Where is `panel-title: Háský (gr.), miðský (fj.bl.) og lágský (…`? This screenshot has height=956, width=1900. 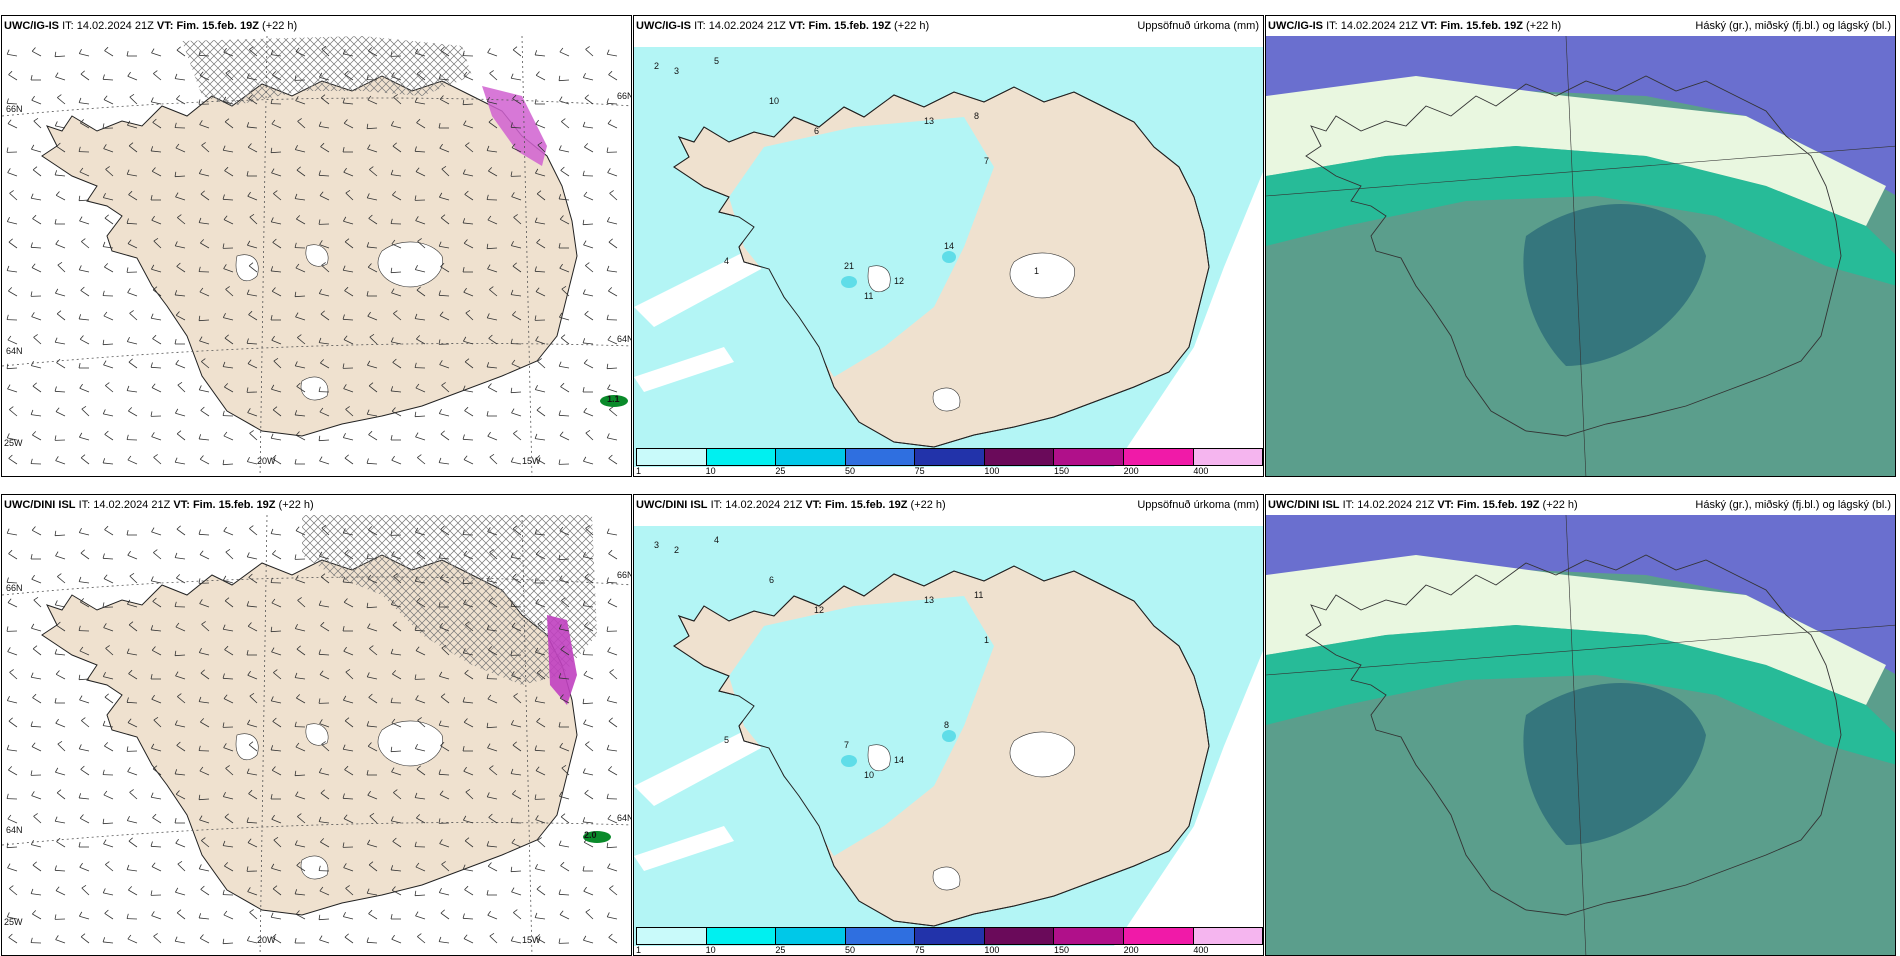
panel-title: Háský (gr.), miðský (fj.bl.) og lágský (… is located at coordinates (1793, 505).